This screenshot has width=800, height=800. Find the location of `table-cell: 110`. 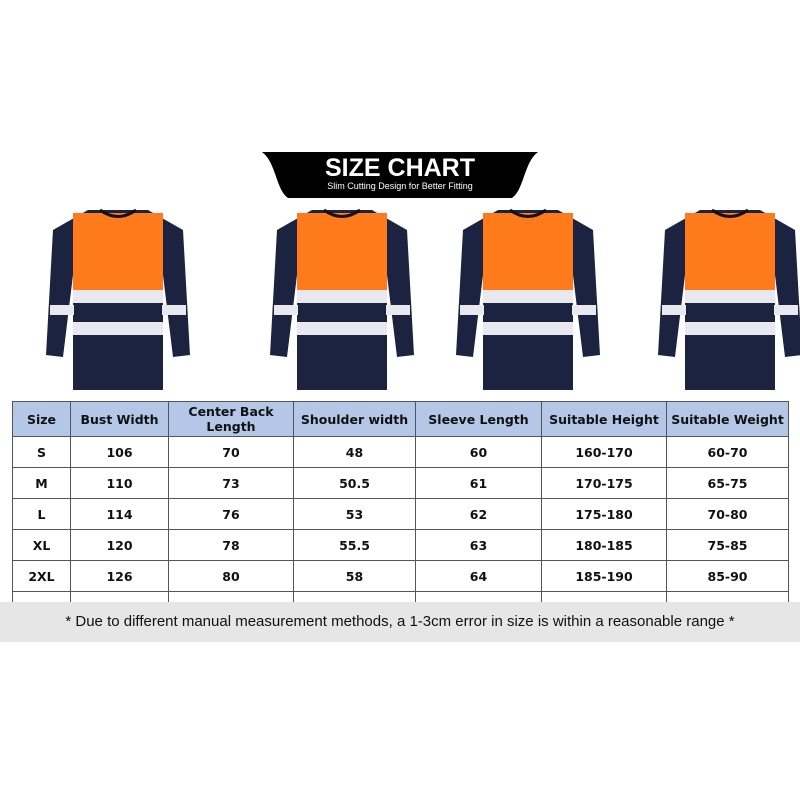

table-cell: 110 is located at coordinates (119, 483).